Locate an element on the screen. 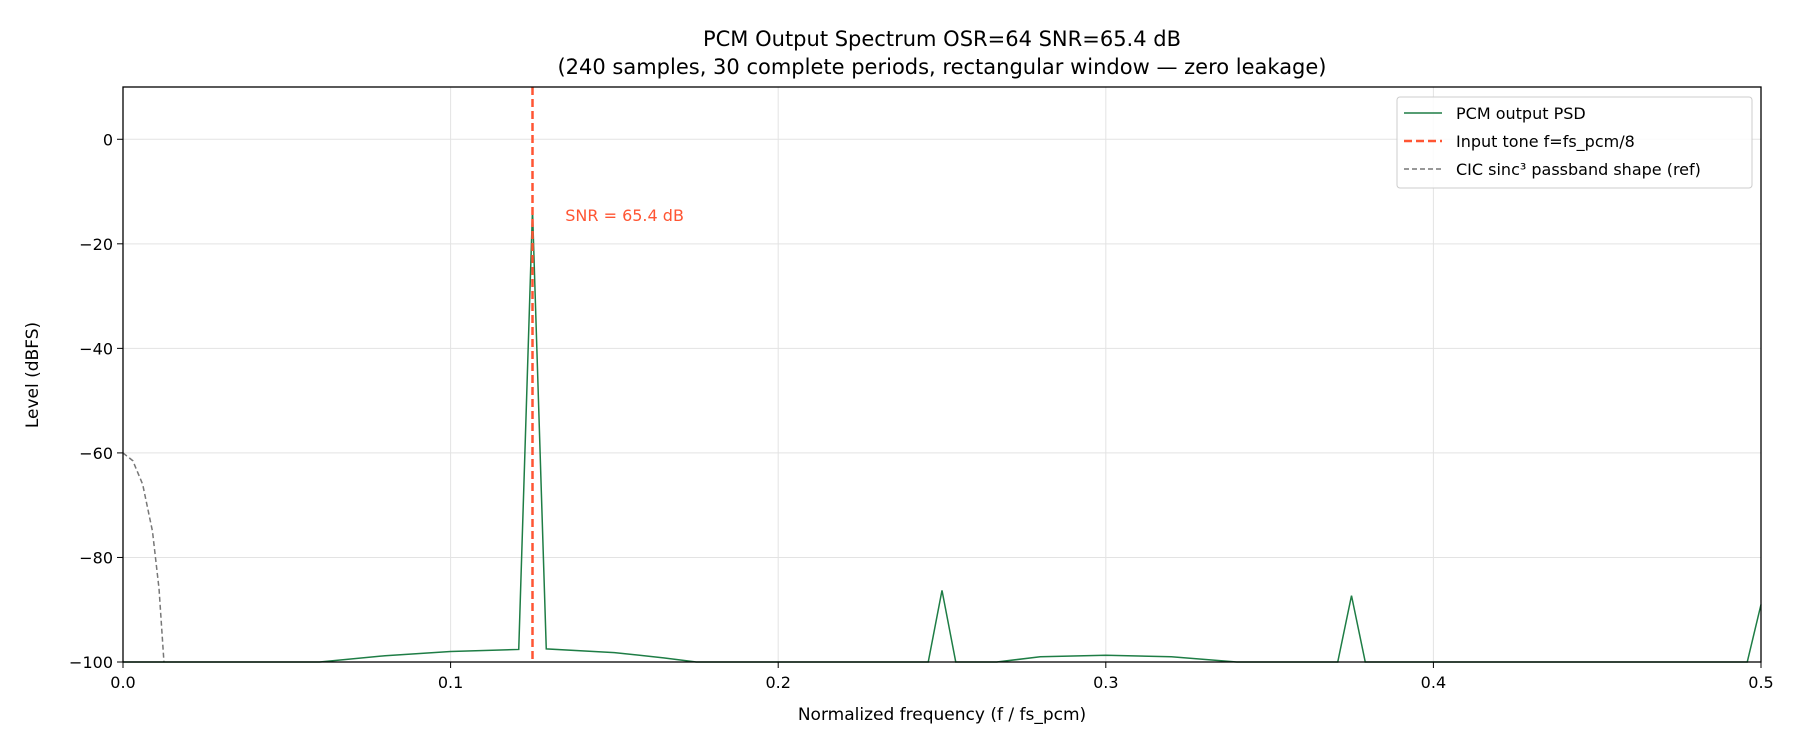 The image size is (1800, 754). y-tick-label: −60 is located at coordinates (96, 453).